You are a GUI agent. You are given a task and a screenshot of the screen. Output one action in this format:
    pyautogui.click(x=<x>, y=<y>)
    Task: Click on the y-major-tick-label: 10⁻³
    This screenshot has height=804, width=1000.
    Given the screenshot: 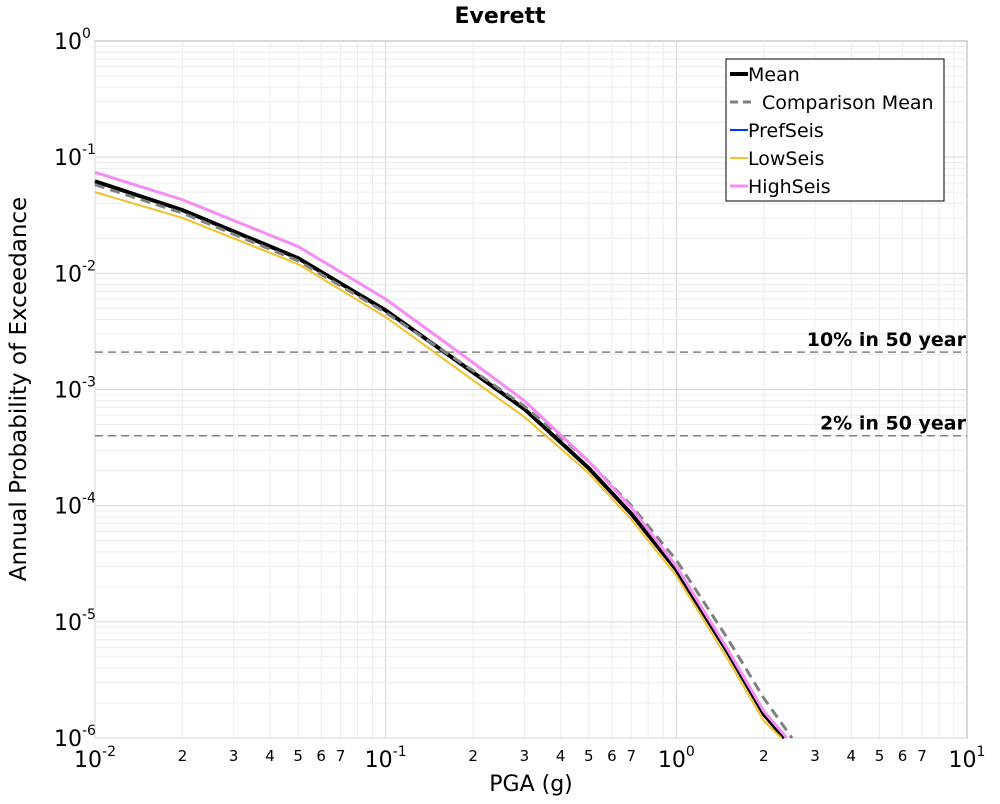 What is the action you would take?
    pyautogui.click(x=75, y=389)
    